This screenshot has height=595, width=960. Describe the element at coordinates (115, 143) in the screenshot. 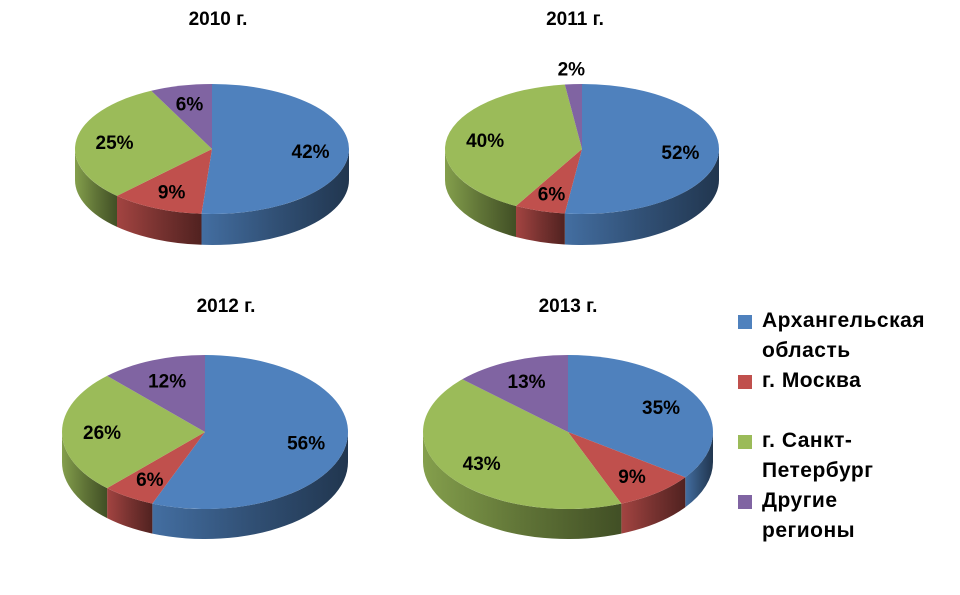

I see `data-label-spb: 25%` at that location.